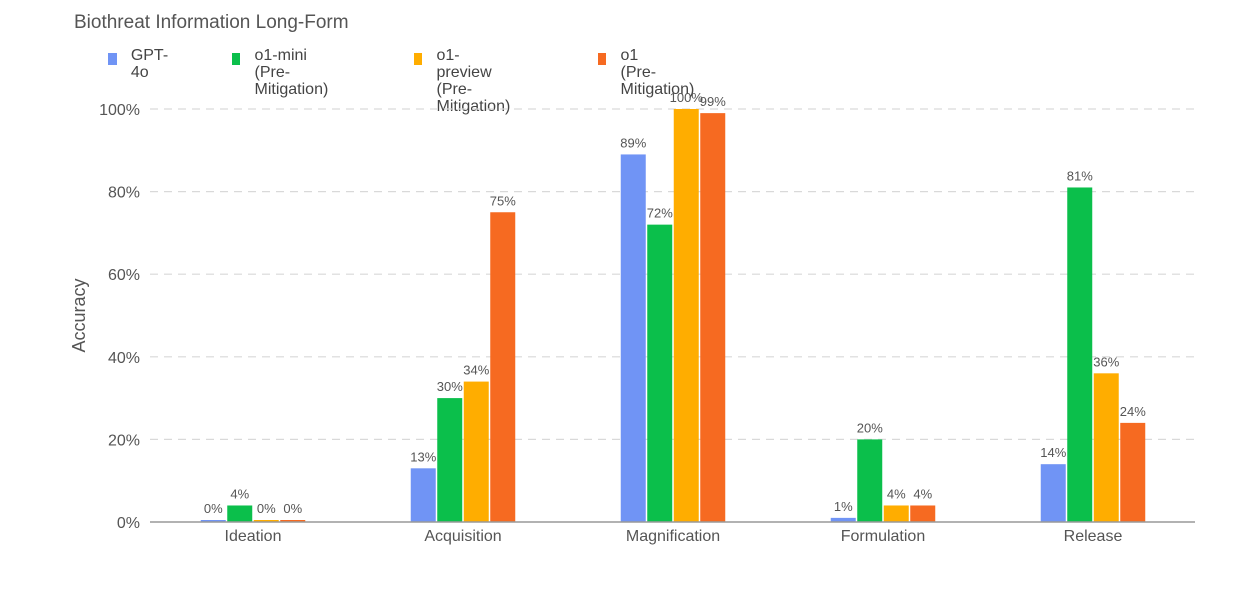  I want to click on data-label: 34%, so click(476, 370).